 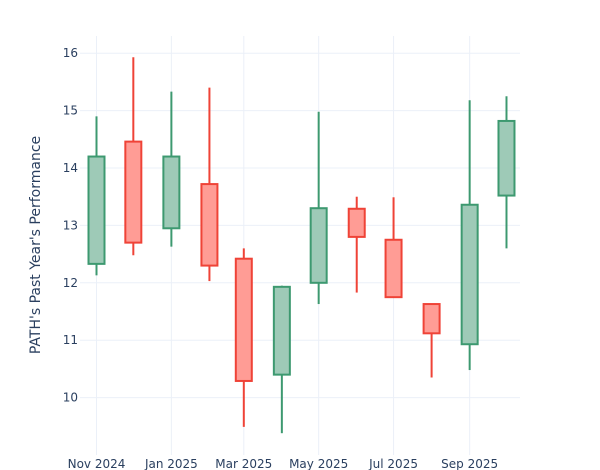 What do you see at coordinates (70, 111) in the screenshot?
I see `y-tick-label: 15` at bounding box center [70, 111].